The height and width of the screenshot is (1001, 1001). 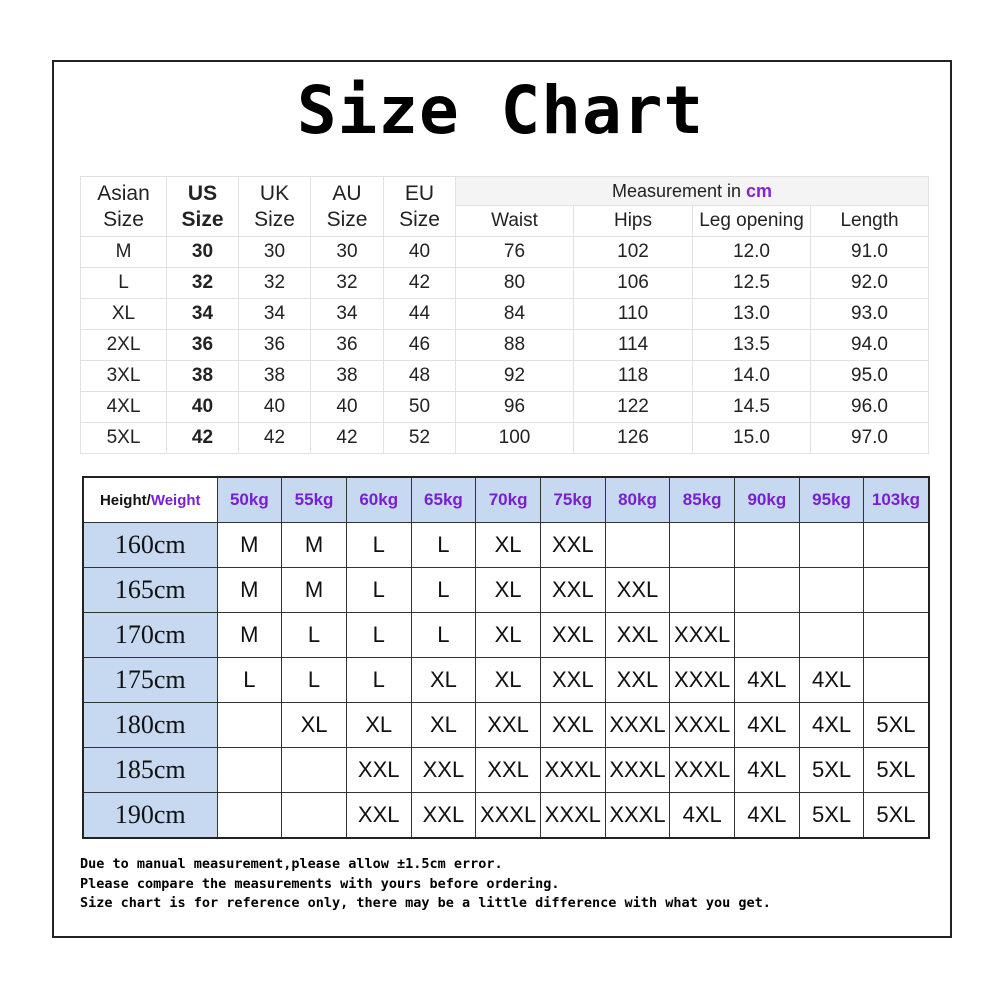 What do you see at coordinates (500, 110) in the screenshot?
I see `page-title: Size Chart` at bounding box center [500, 110].